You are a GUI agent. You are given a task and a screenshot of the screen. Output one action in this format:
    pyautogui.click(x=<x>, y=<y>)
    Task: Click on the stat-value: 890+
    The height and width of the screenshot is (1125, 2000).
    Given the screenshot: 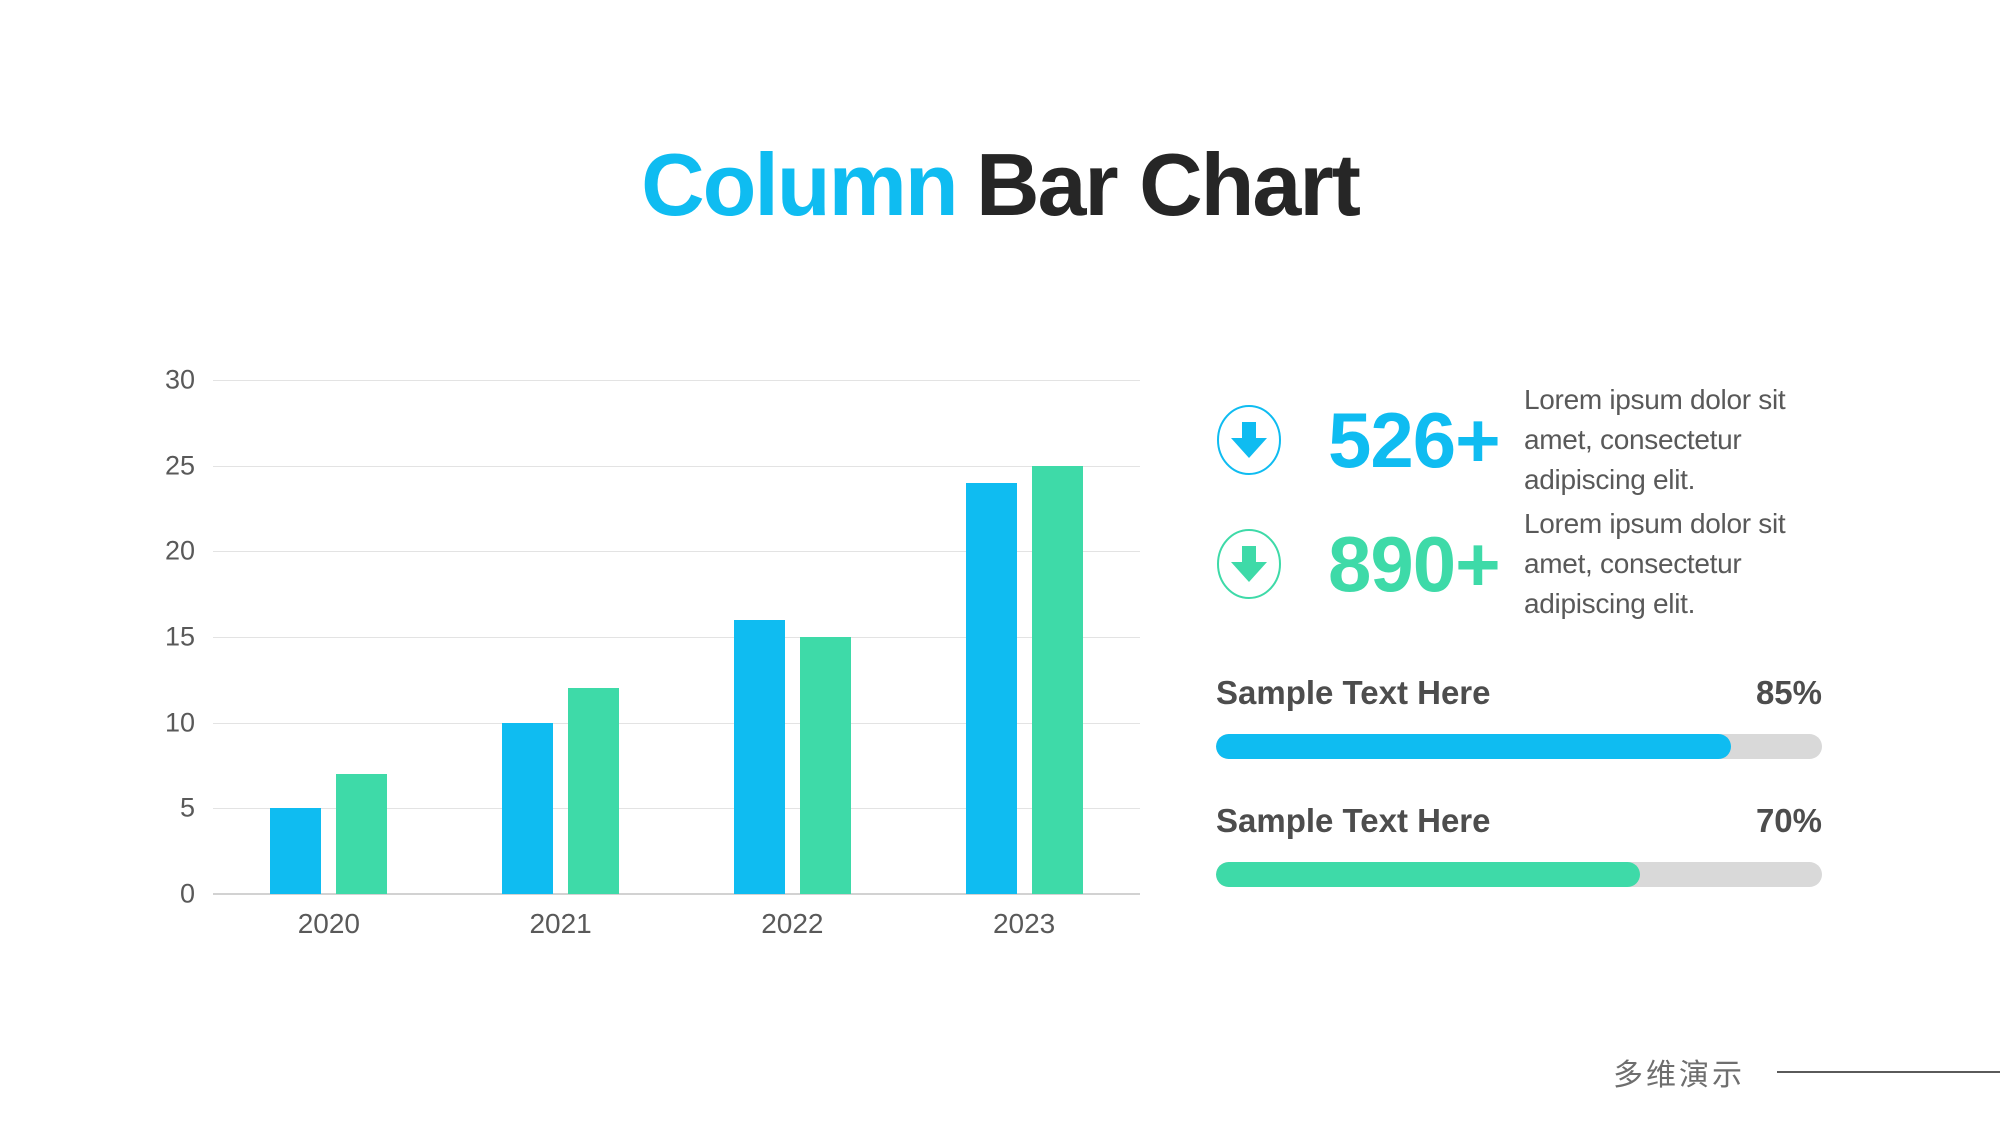 What is the action you would take?
    pyautogui.click(x=1414, y=564)
    